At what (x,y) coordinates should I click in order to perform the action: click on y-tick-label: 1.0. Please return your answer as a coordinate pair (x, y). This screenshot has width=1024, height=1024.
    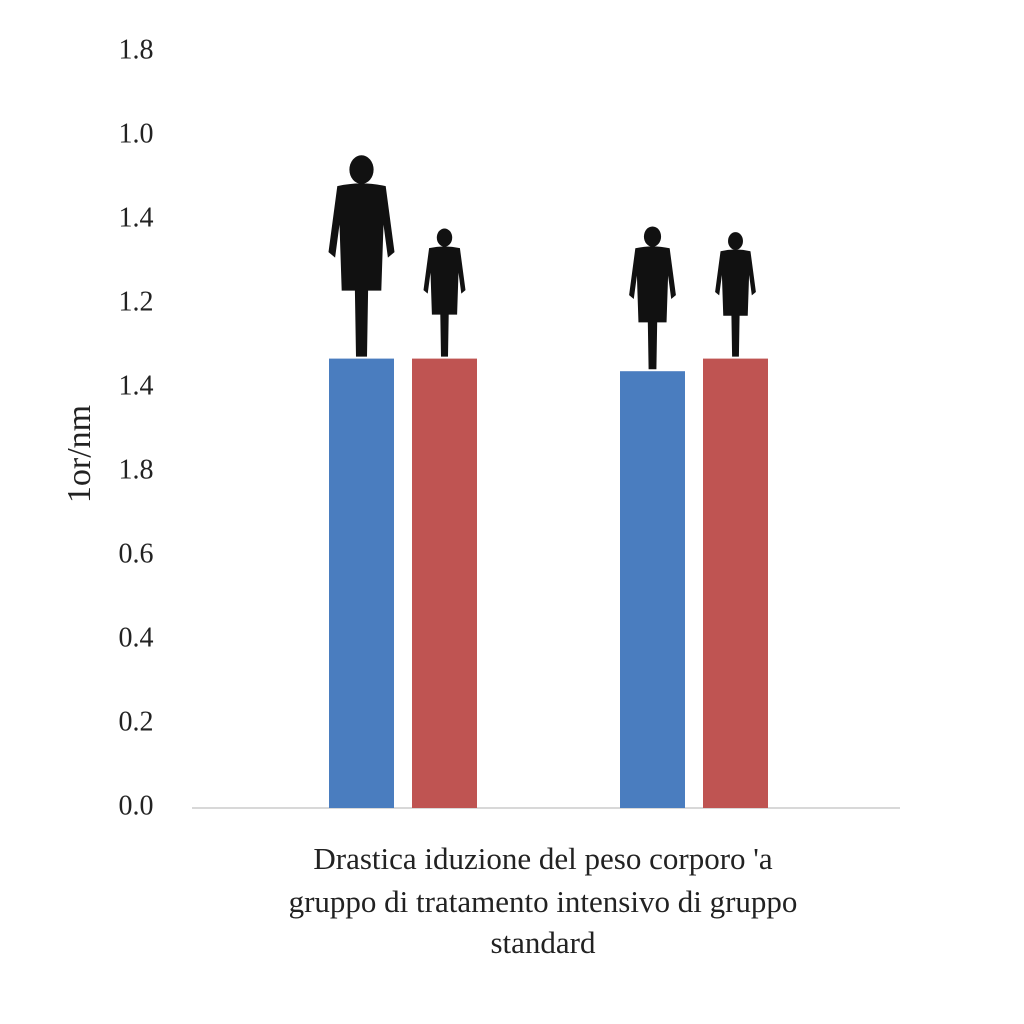
    Looking at the image, I should click on (136, 133).